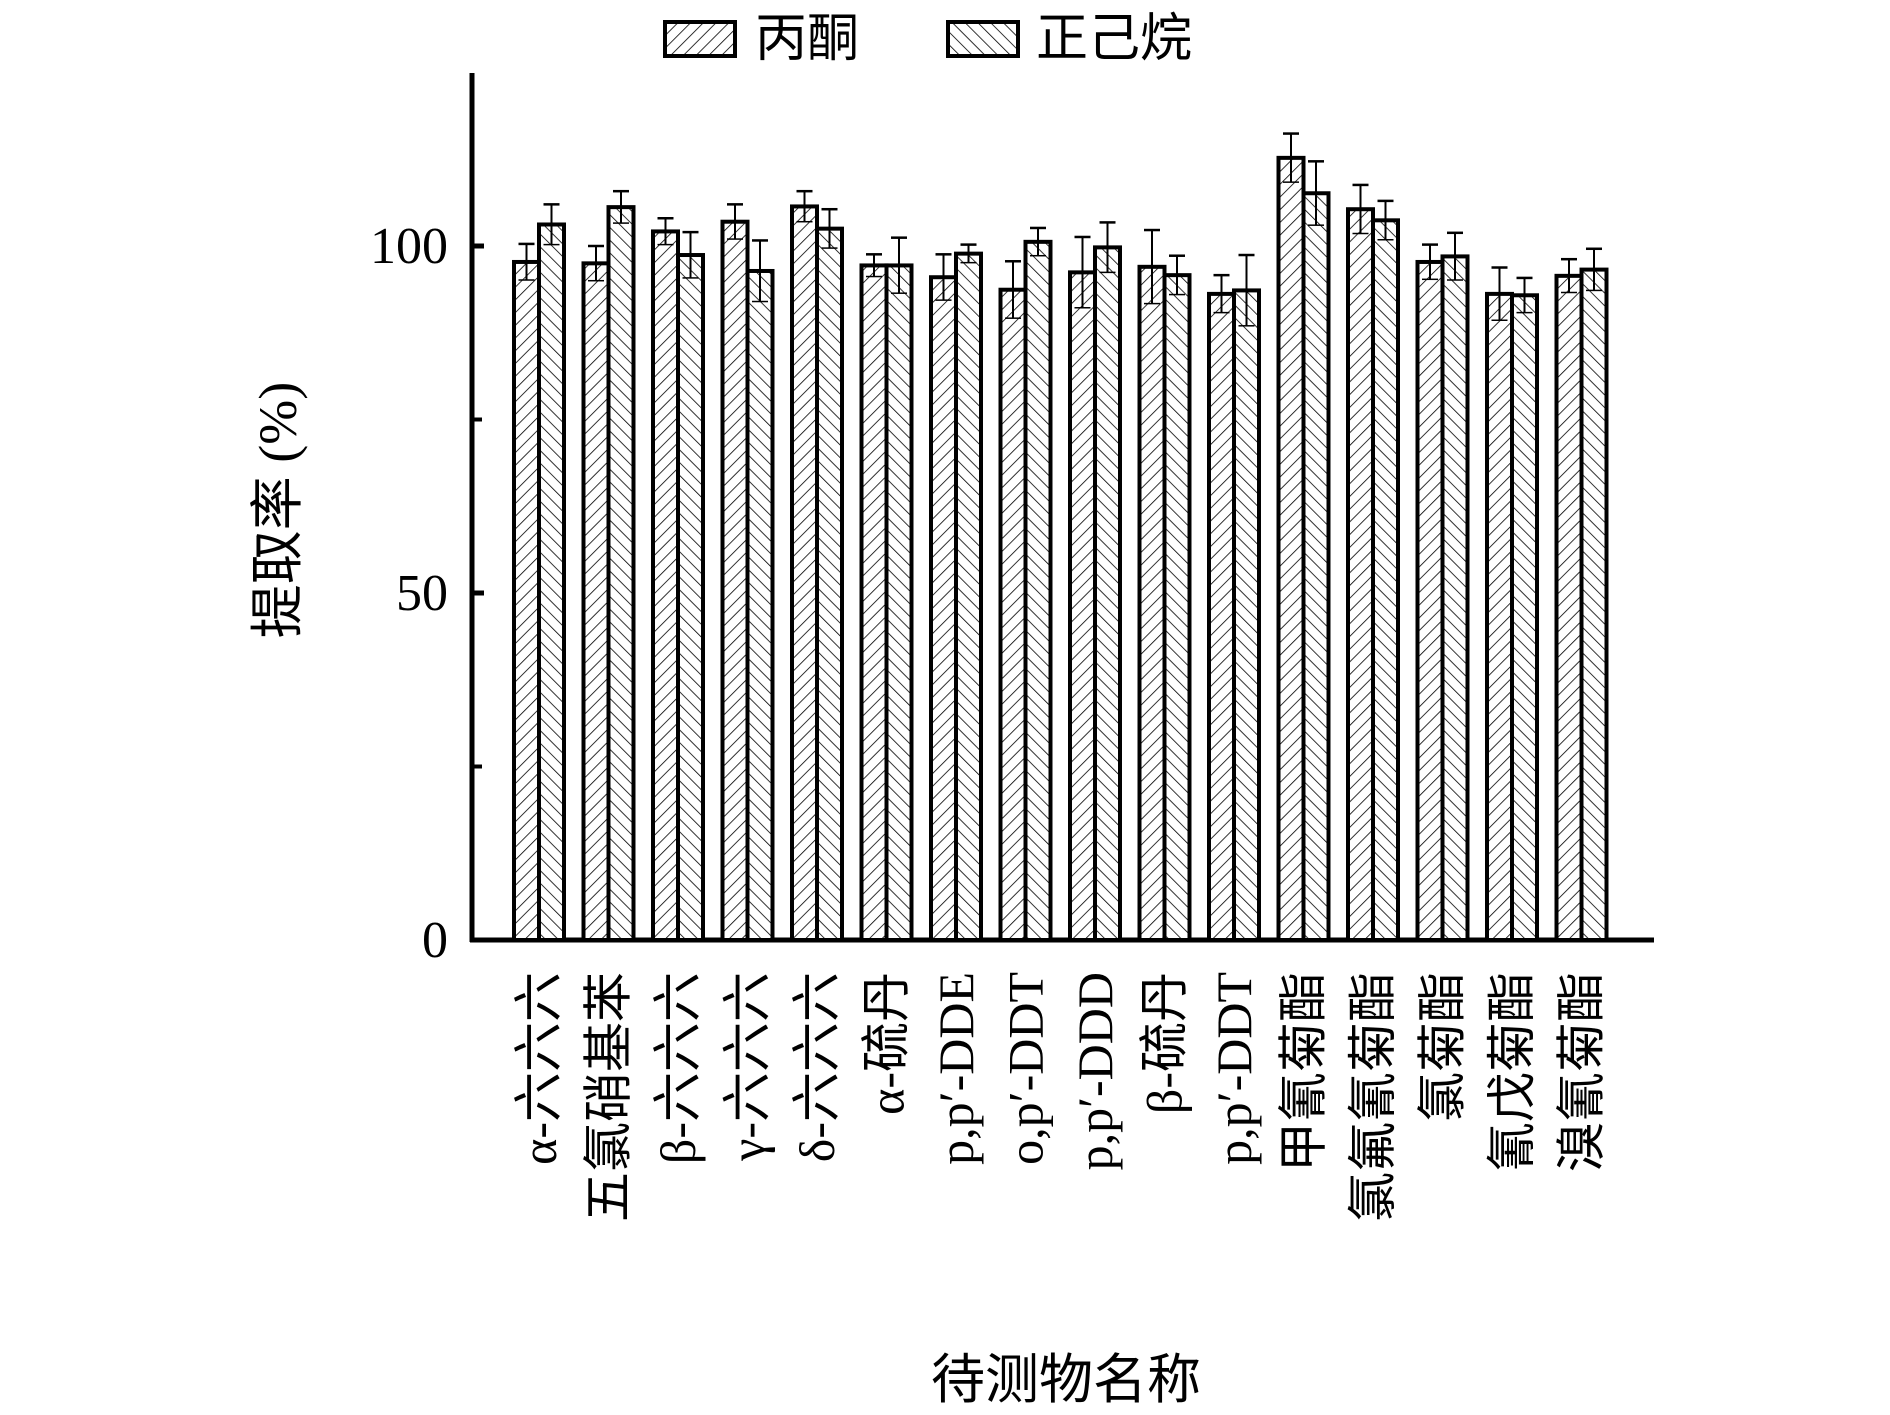  Describe the element at coordinates (817, 1067) in the screenshot. I see `x-tick-label: δ-六六六` at that location.